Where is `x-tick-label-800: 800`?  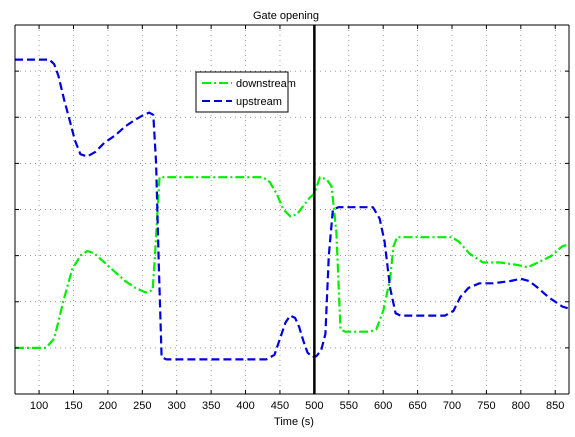
x-tick-label-800: 800 is located at coordinates (521, 406).